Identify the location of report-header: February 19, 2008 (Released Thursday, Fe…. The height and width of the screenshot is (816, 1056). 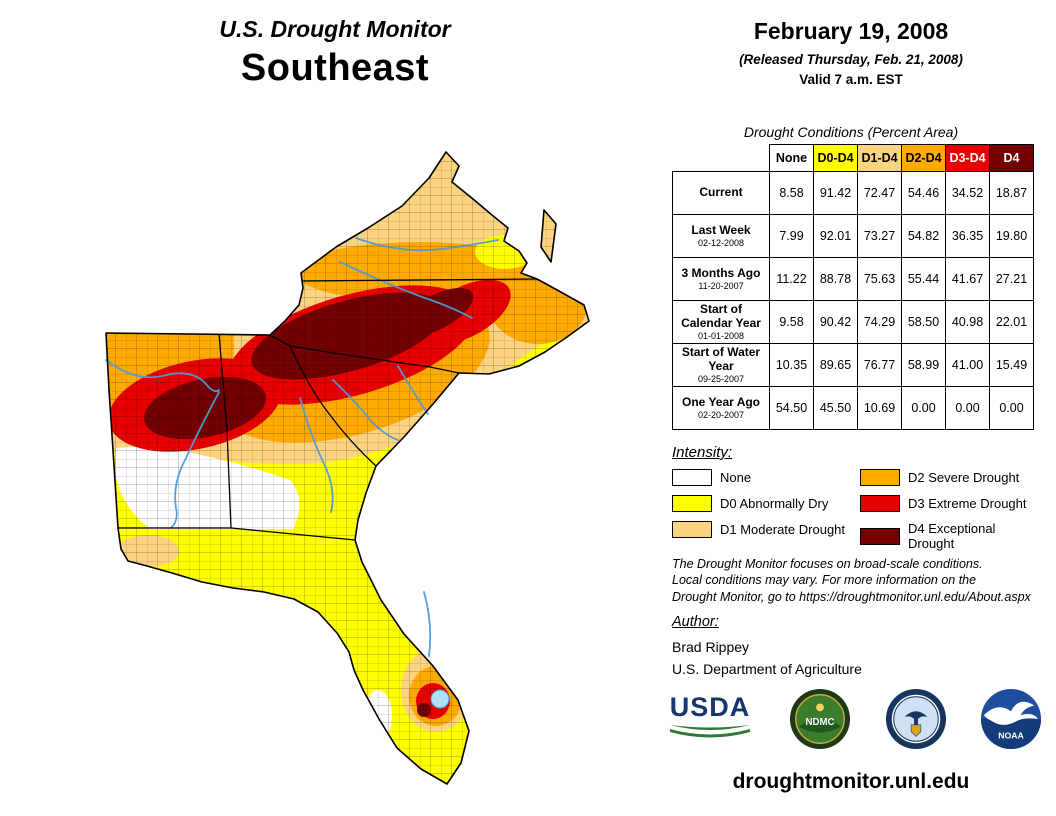
(851, 52).